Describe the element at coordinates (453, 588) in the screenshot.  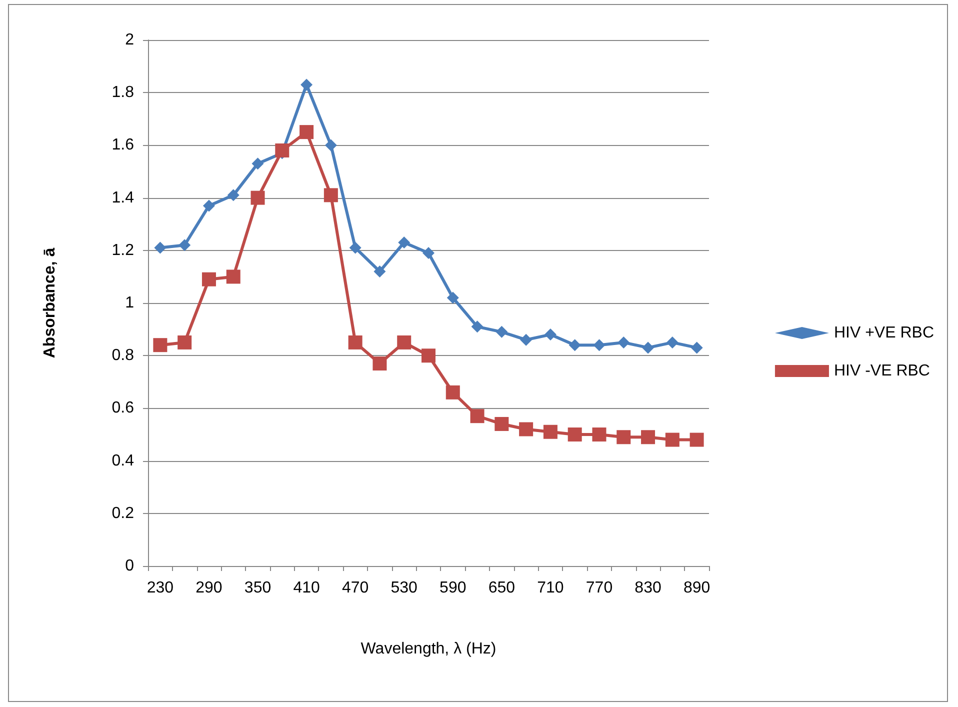
I see `x-tick-label: 590` at that location.